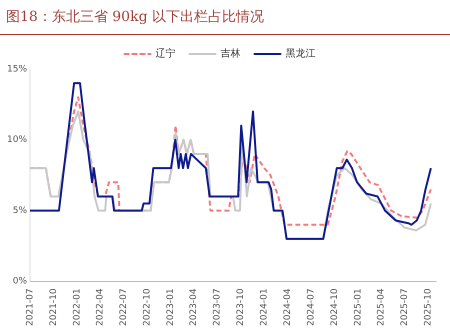 The height and width of the screenshot is (330, 450). Describe the element at coordinates (171, 307) in the screenshot. I see `x-tick-label: 2023-01` at that location.